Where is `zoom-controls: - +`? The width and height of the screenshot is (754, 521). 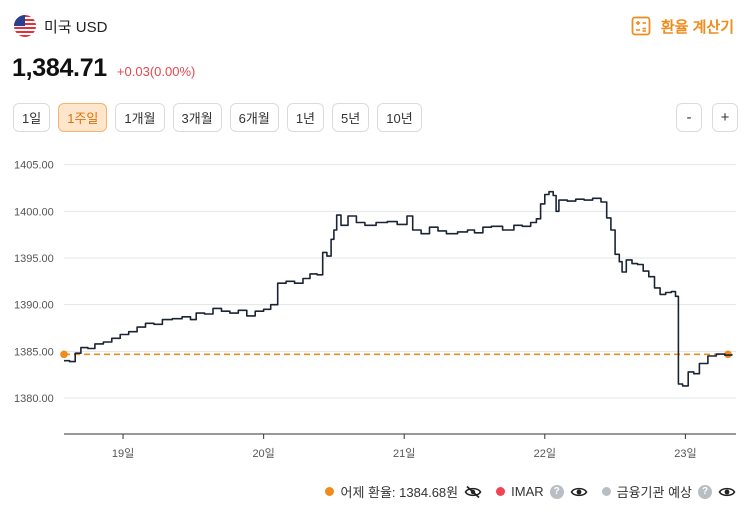
zoom-controls: - + is located at coordinates (707, 117).